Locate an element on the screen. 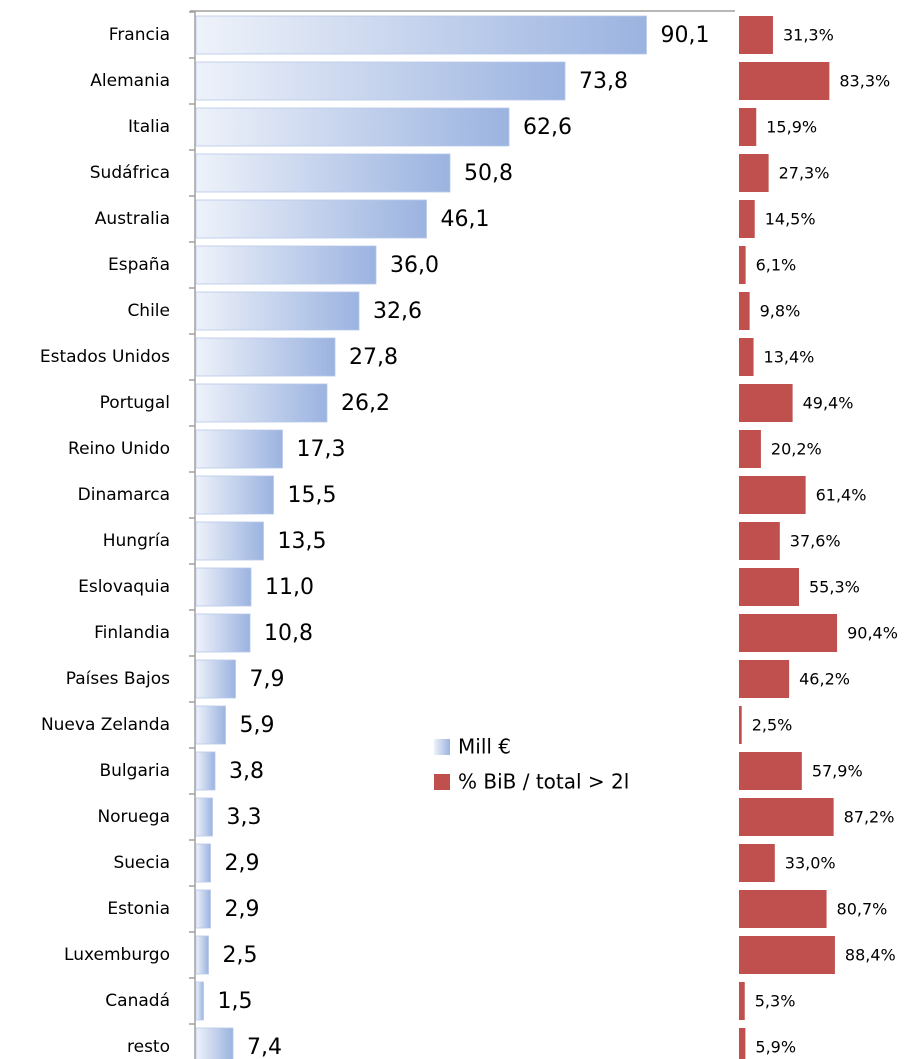  value-label: 46,1 is located at coordinates (465, 219).